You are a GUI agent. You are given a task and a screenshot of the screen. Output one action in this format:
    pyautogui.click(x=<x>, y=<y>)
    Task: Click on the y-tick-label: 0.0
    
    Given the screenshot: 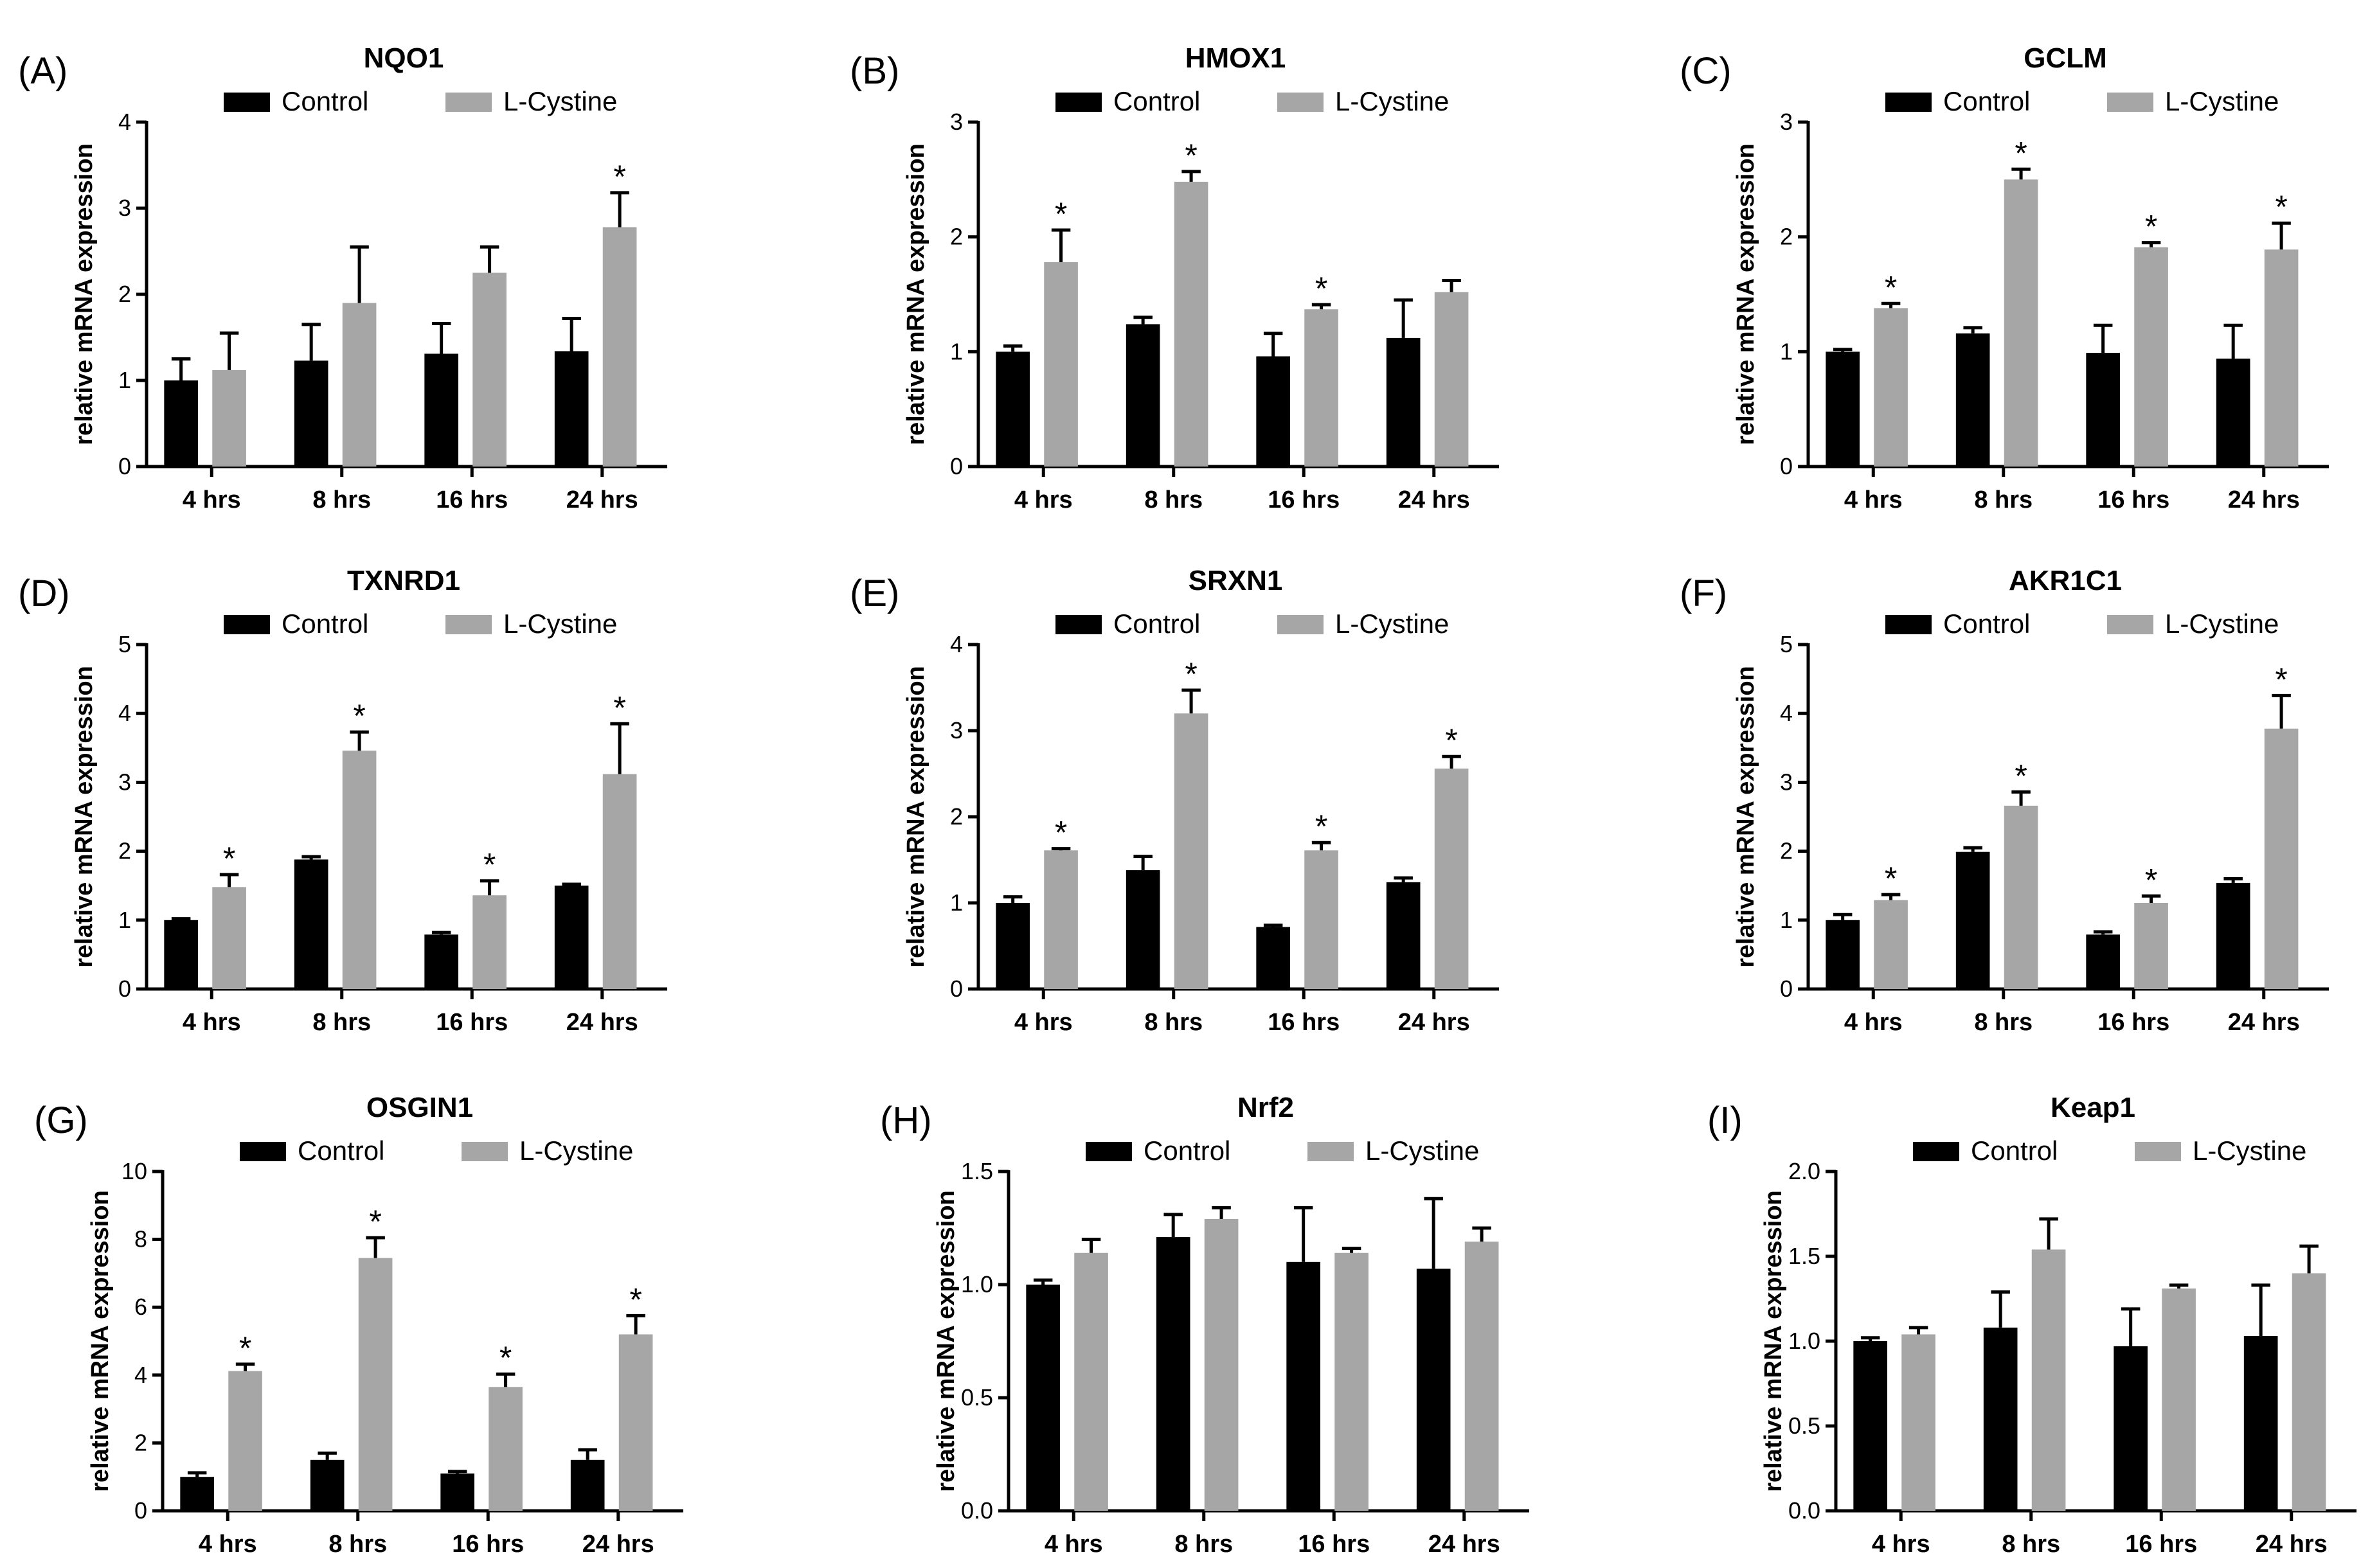 What is the action you would take?
    pyautogui.click(x=1804, y=1510)
    